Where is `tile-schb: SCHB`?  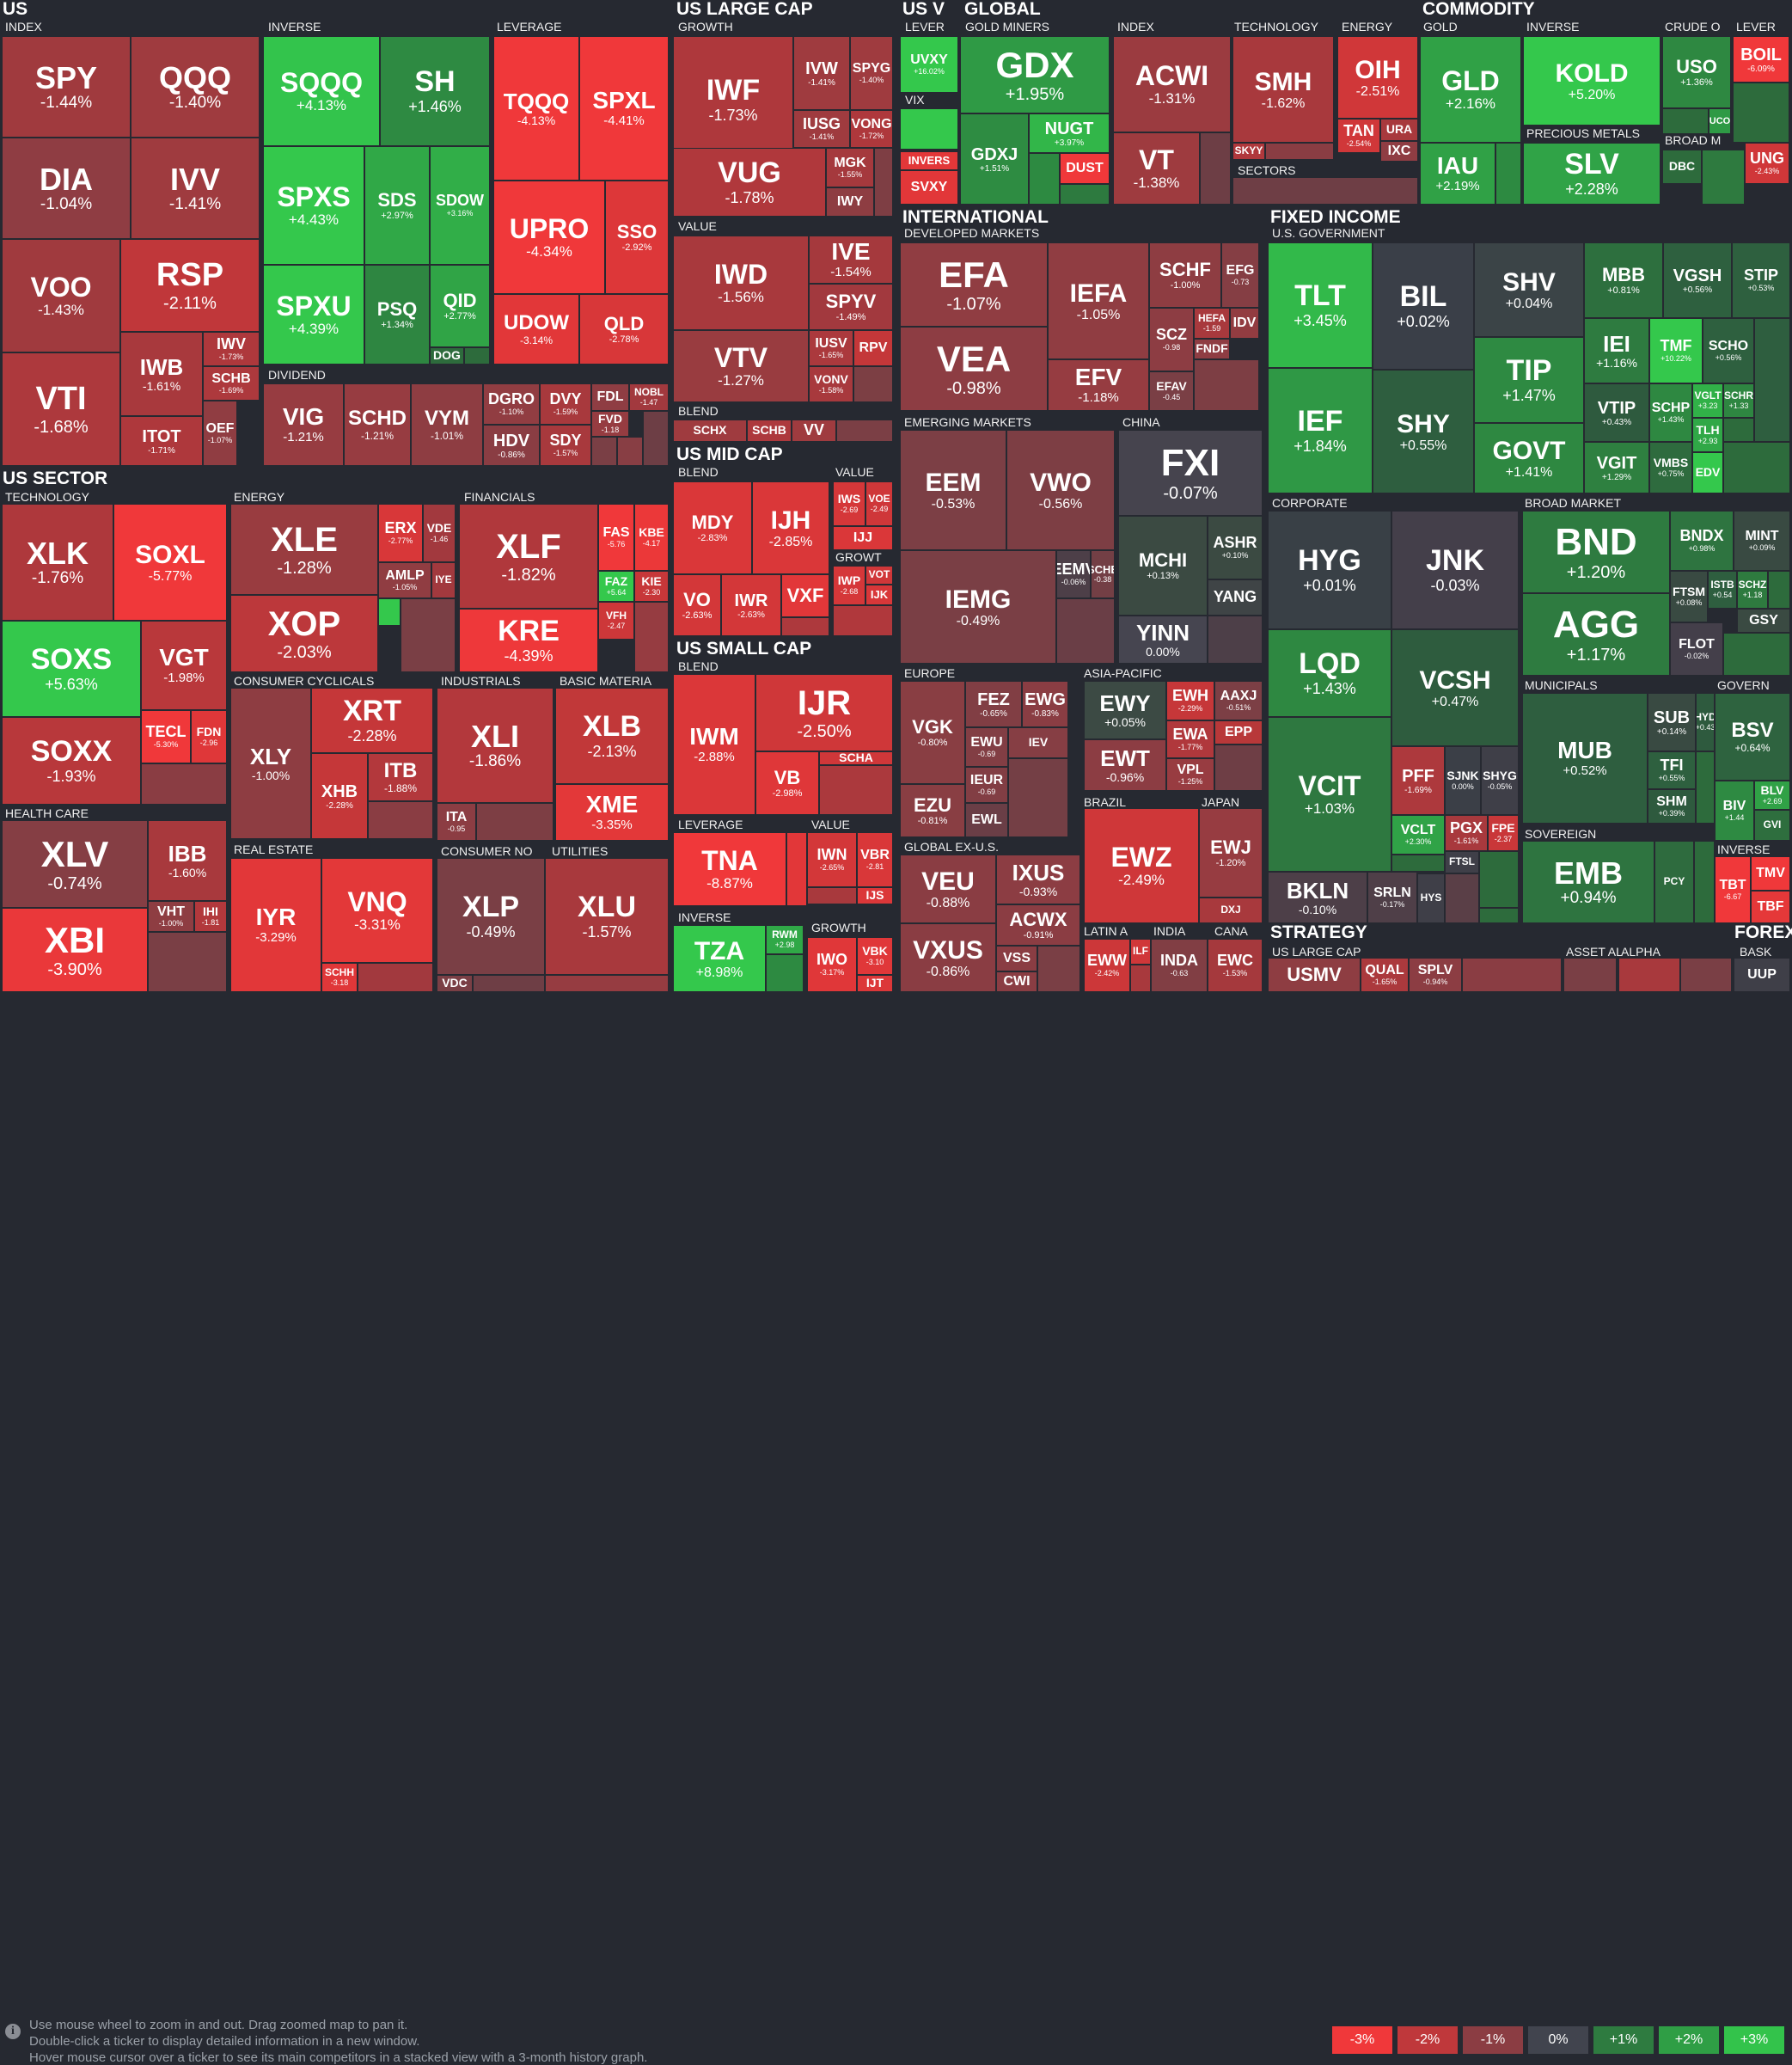
tile-schb: SCHB is located at coordinates (769, 431).